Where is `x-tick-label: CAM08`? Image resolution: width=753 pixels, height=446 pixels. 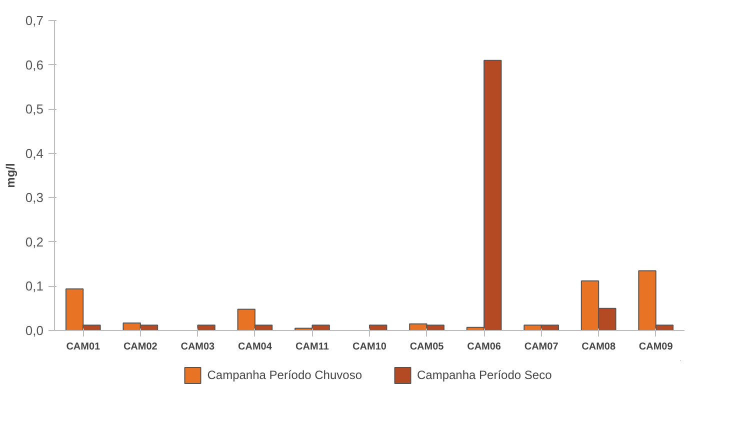
x-tick-label: CAM08 is located at coordinates (599, 347).